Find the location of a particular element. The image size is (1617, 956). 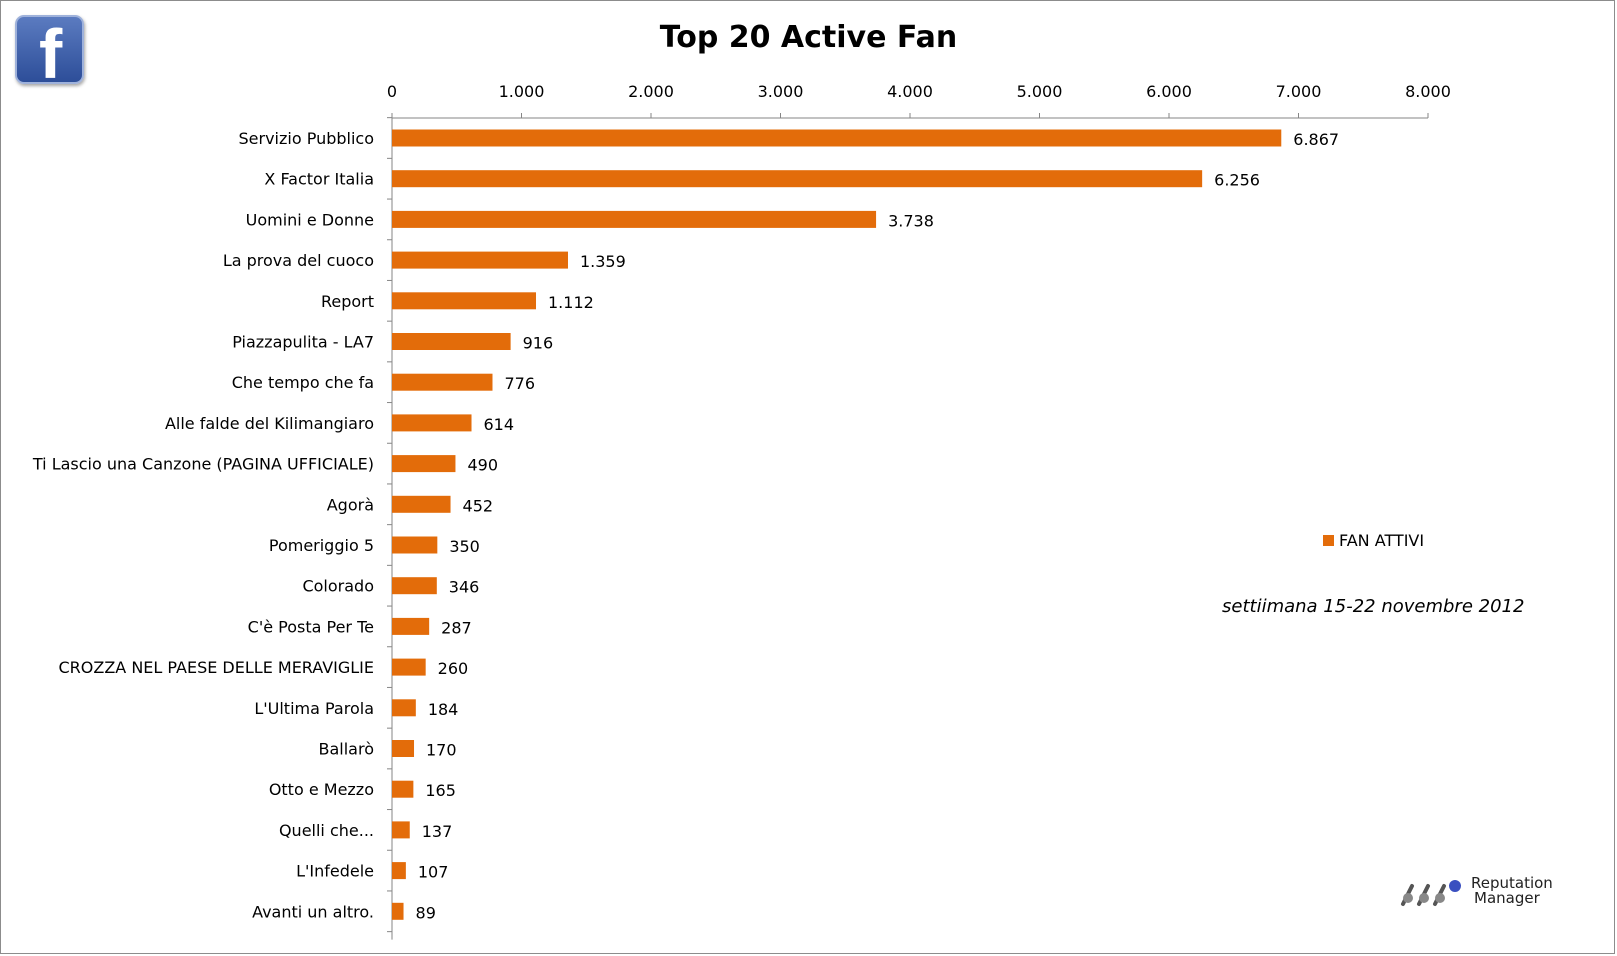

legend: FAN ATTIVI is located at coordinates (1373, 540).